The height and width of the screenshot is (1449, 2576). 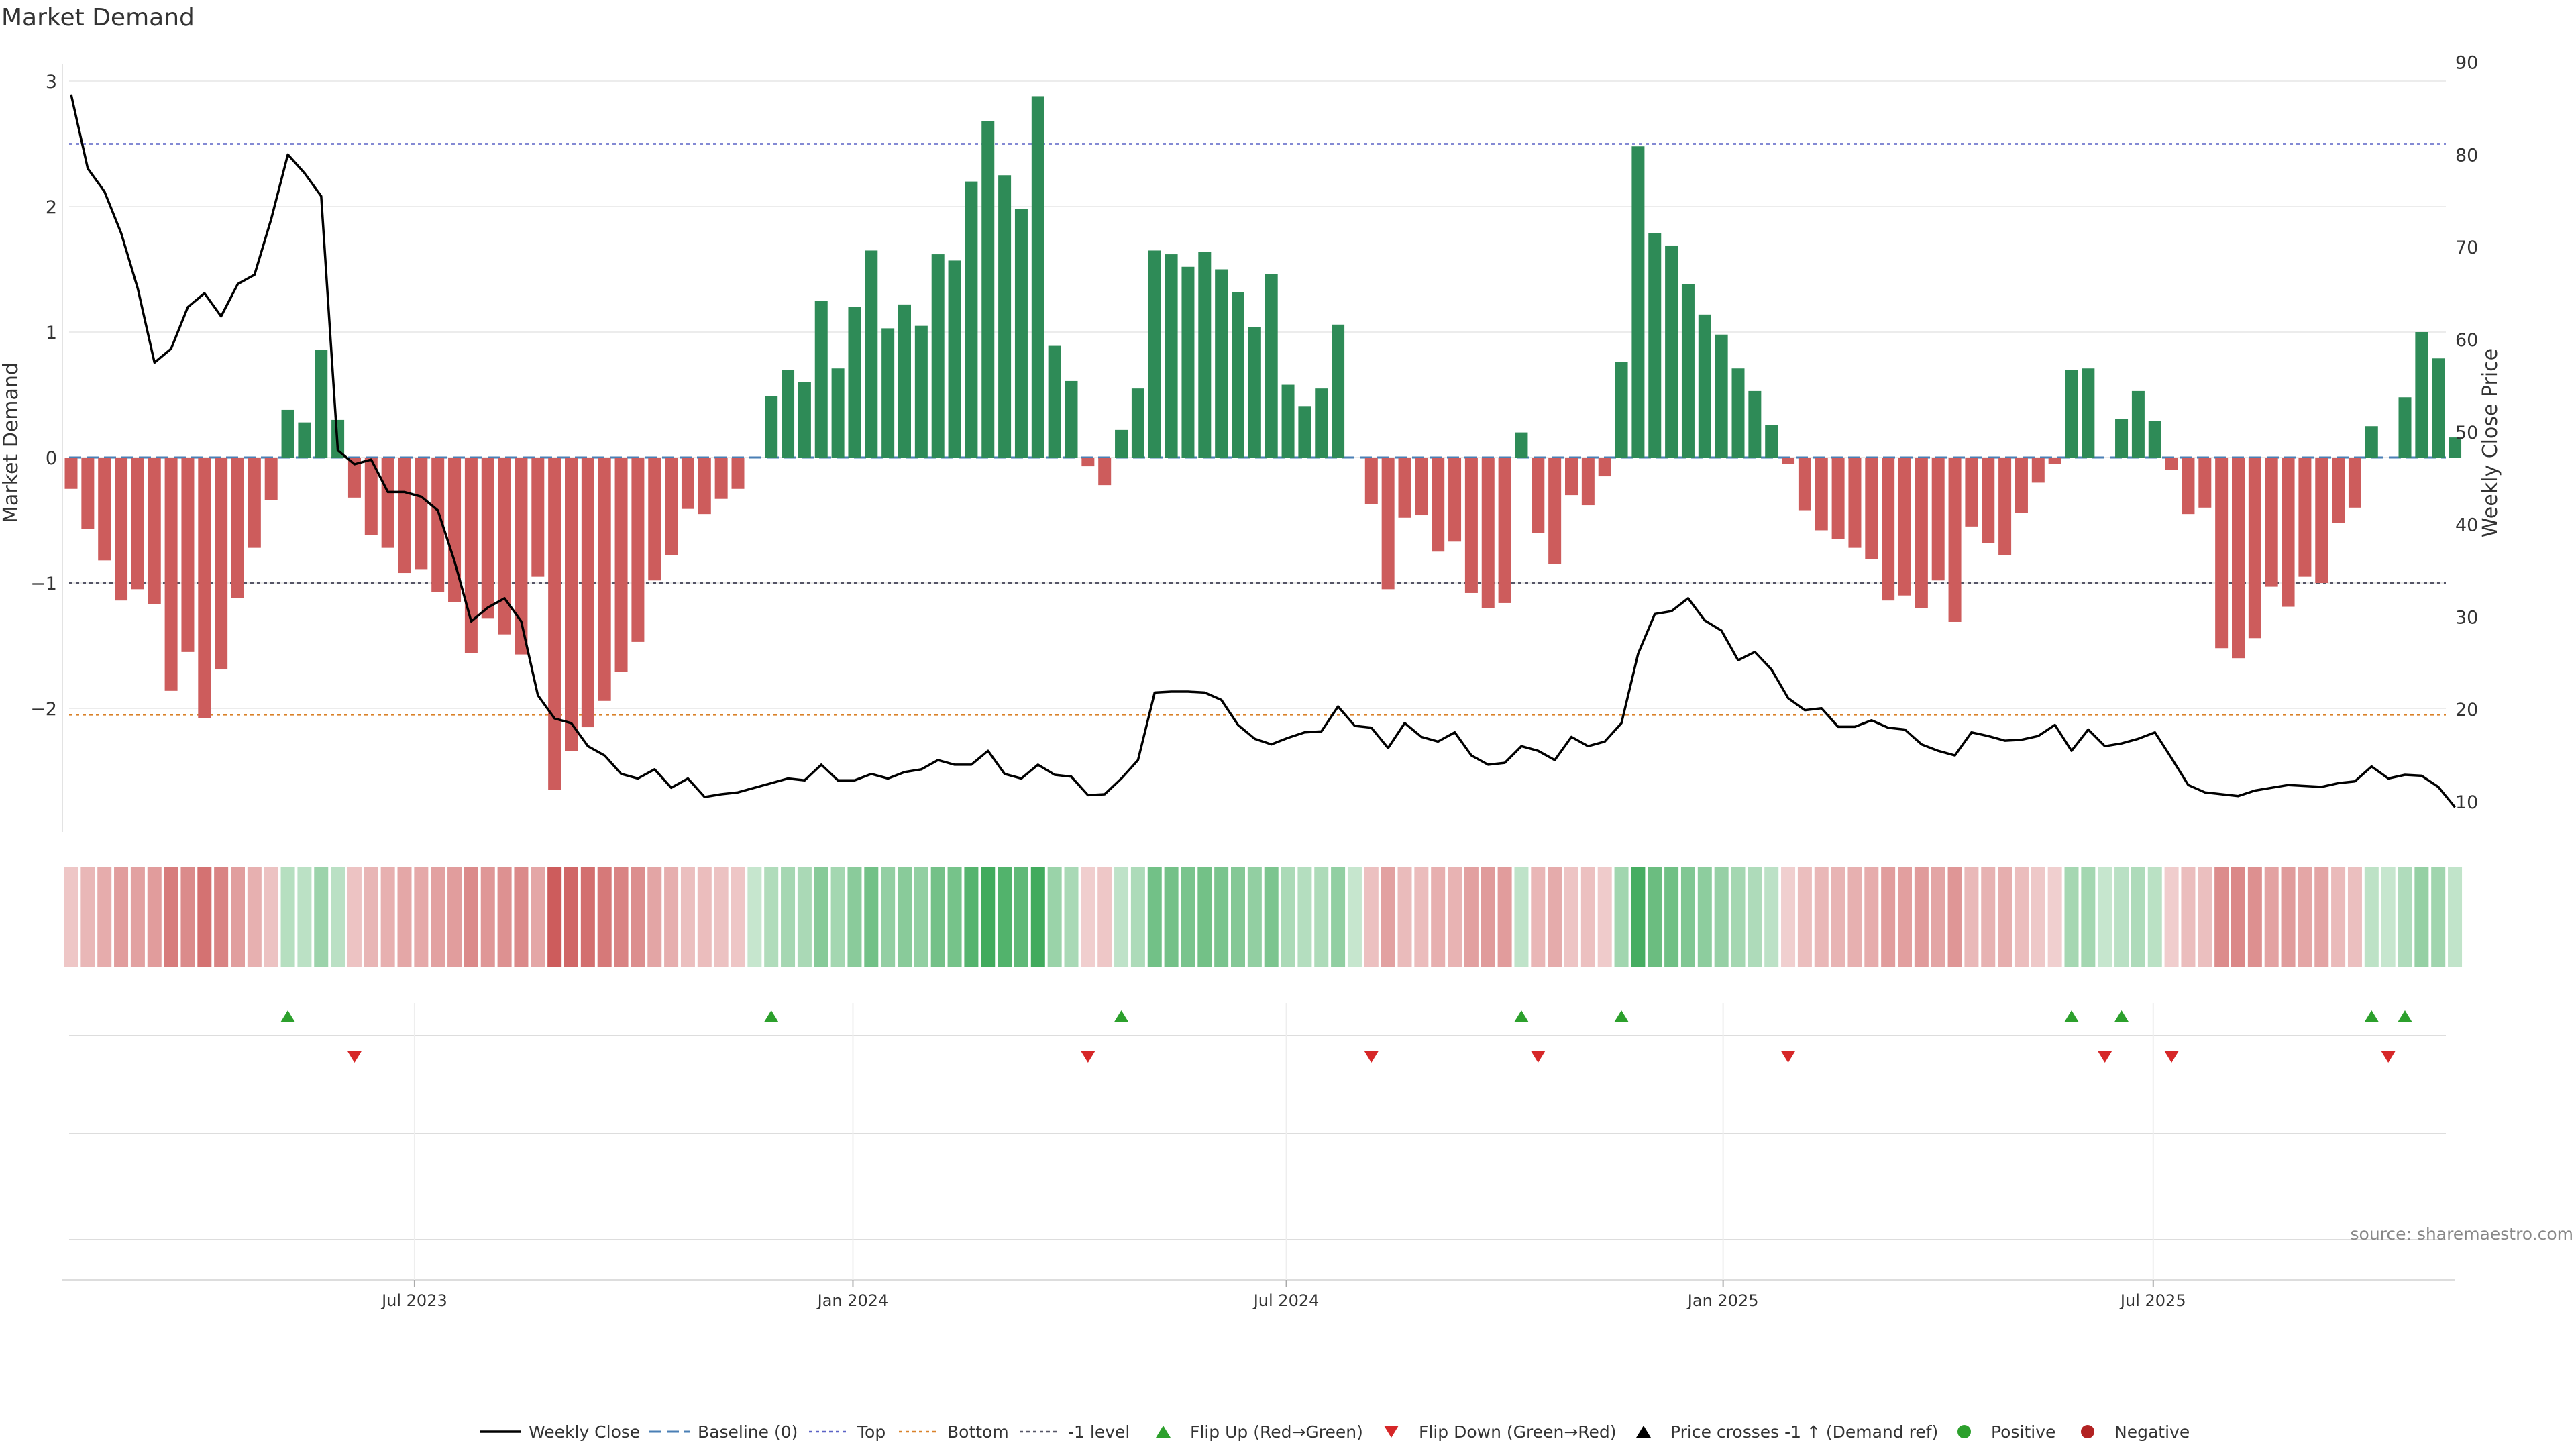 What do you see at coordinates (413, 1300) in the screenshot?
I see `x-tick-label: Jul 2023` at bounding box center [413, 1300].